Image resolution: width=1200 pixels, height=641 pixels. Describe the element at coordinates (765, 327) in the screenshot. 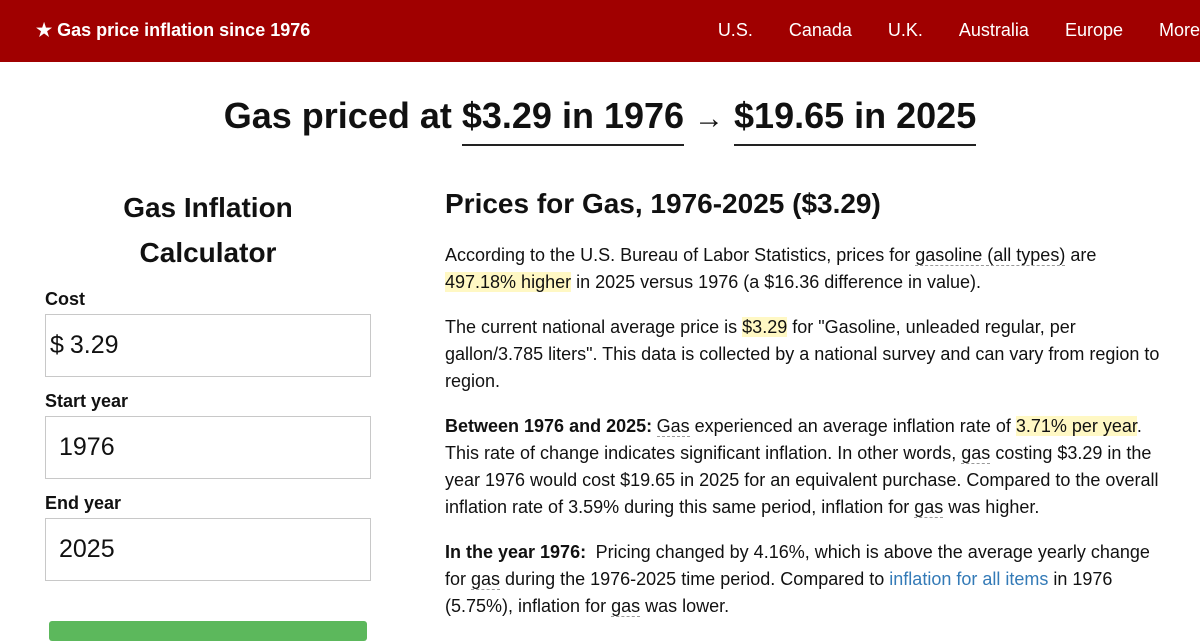

I see `highlight: $3.29` at that location.